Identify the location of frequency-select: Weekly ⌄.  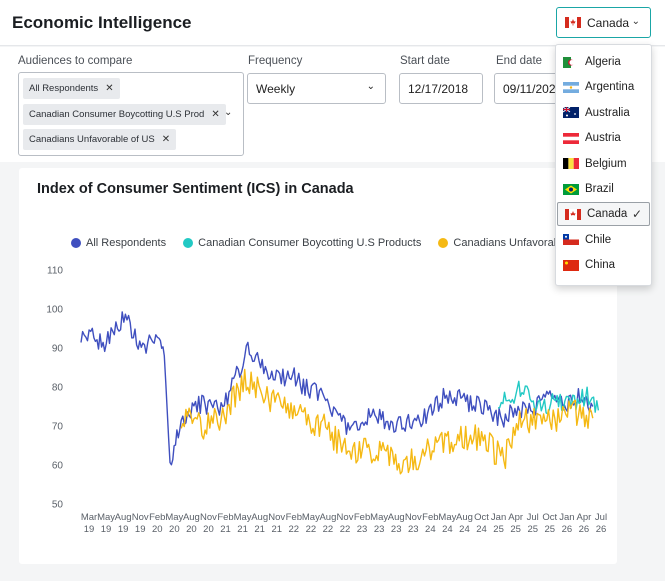
(316, 88).